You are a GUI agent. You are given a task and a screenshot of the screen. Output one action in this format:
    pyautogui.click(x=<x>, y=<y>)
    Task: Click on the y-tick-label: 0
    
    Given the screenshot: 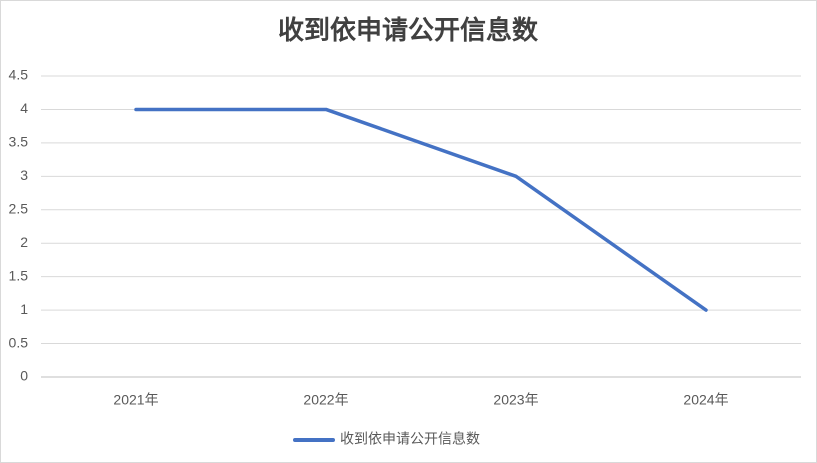 What is the action you would take?
    pyautogui.click(x=24, y=376)
    